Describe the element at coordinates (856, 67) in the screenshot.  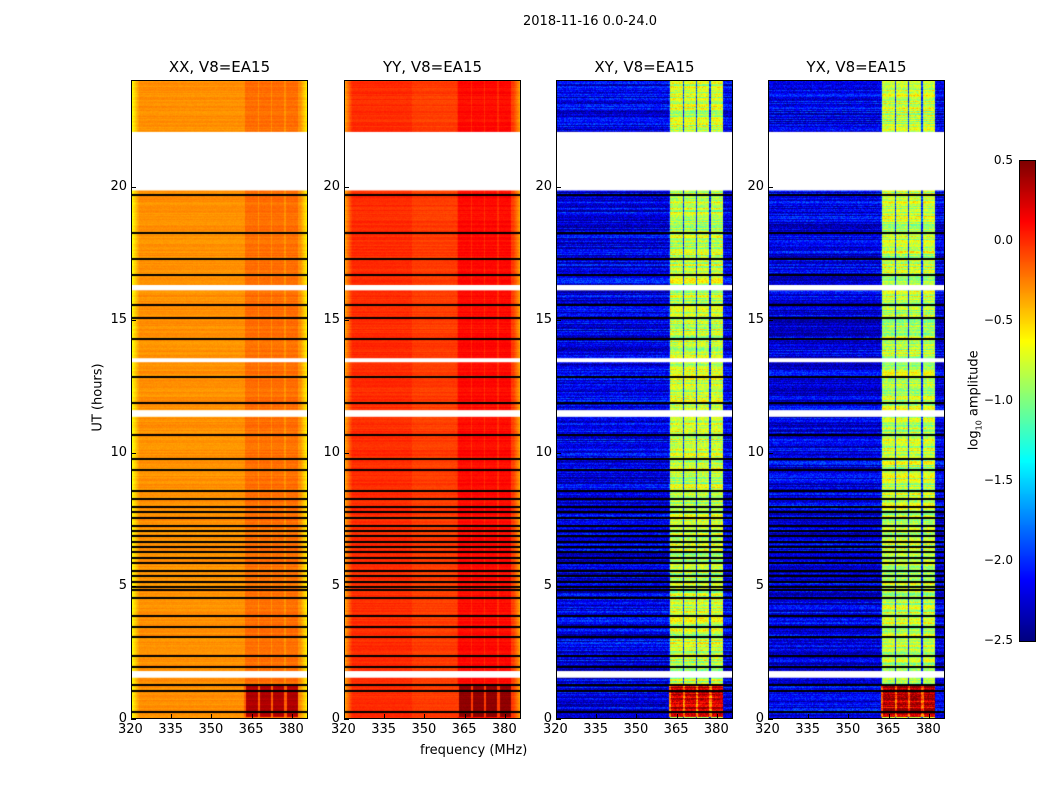
I see `panel-title: YX, V8=EA15` at that location.